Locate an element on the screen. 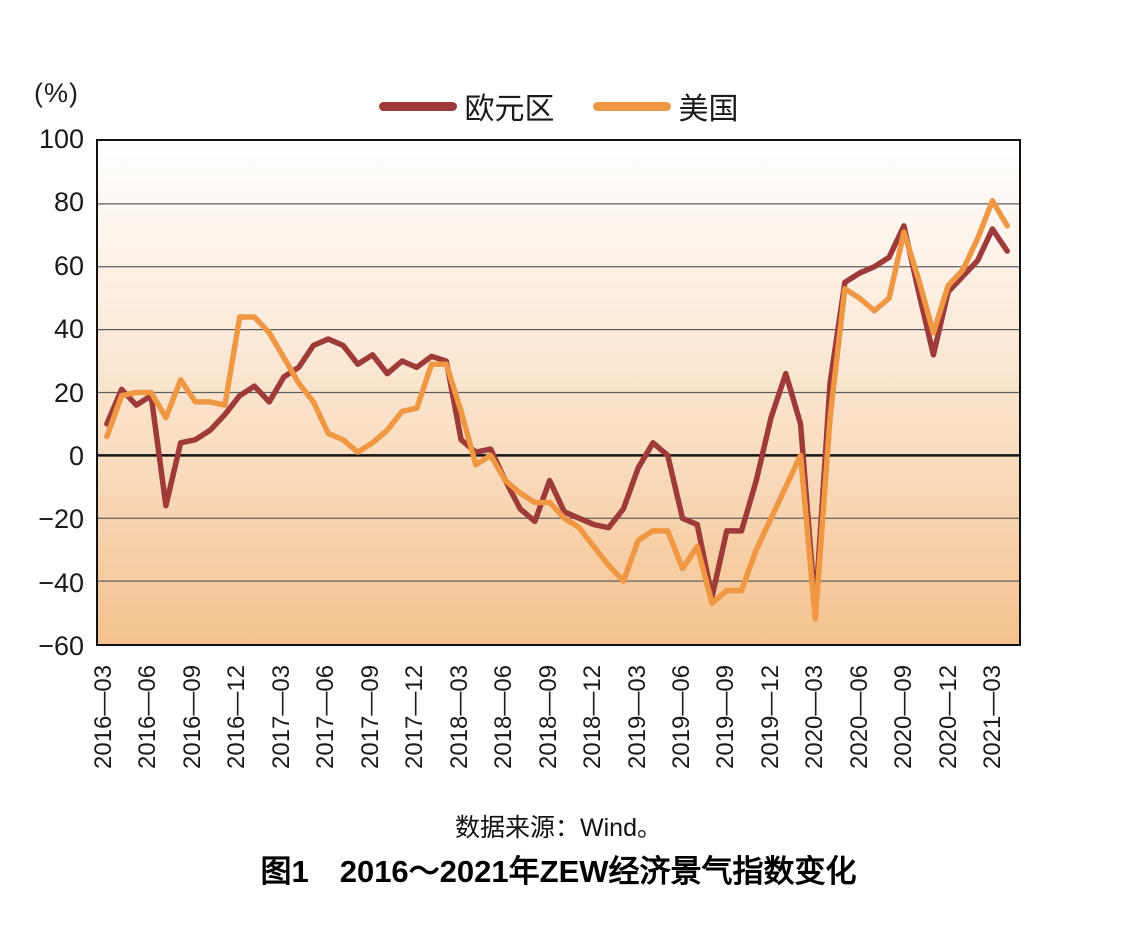 The height and width of the screenshot is (930, 1129). us-line-swatch is located at coordinates (631, 106).